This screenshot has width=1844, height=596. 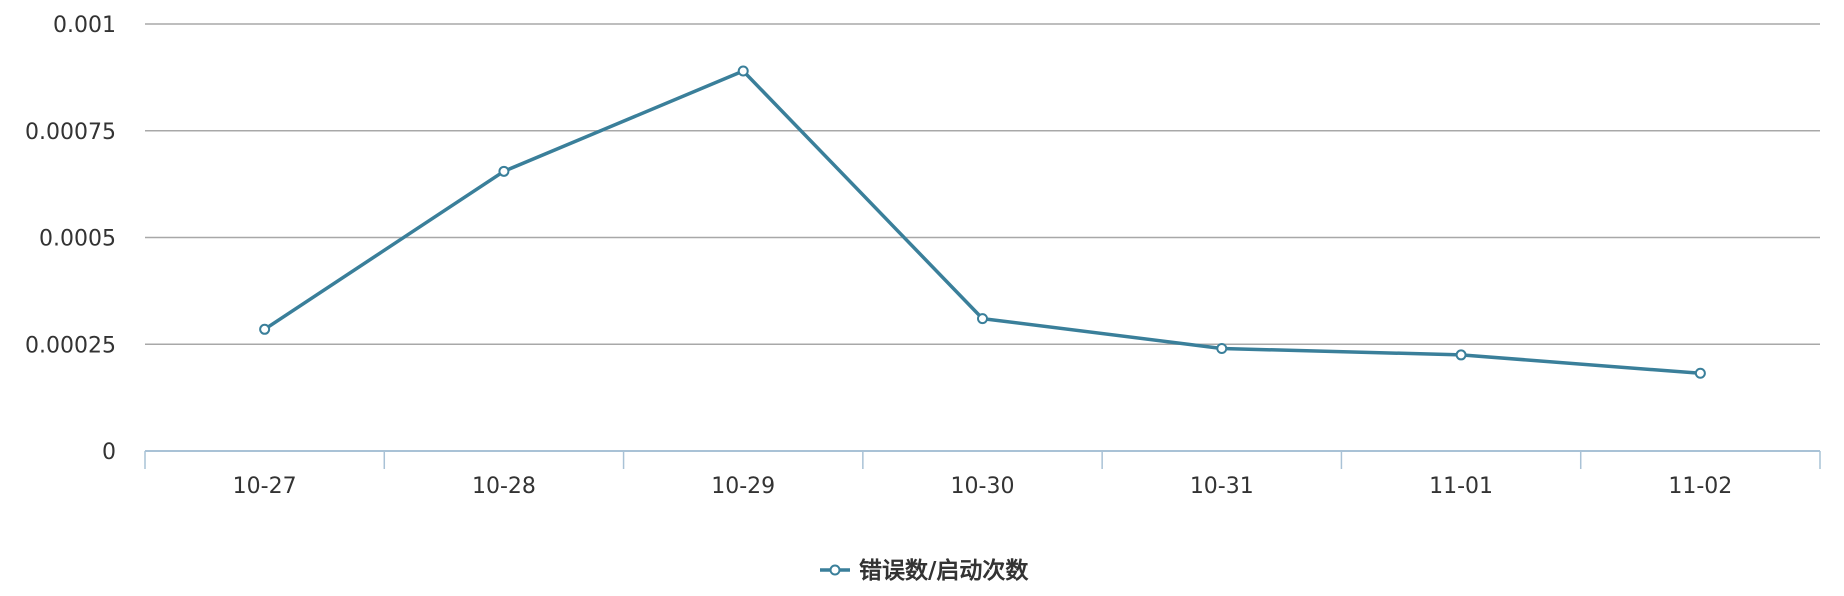 I want to click on legend-label: 错误数/启动次数, so click(x=944, y=570).